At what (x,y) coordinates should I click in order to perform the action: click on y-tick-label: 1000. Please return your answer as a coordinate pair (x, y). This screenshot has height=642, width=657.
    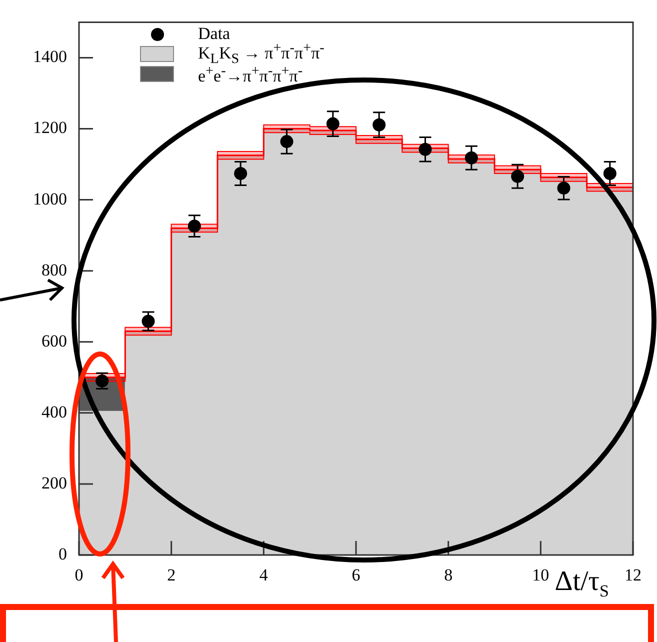
    Looking at the image, I should click on (50, 198).